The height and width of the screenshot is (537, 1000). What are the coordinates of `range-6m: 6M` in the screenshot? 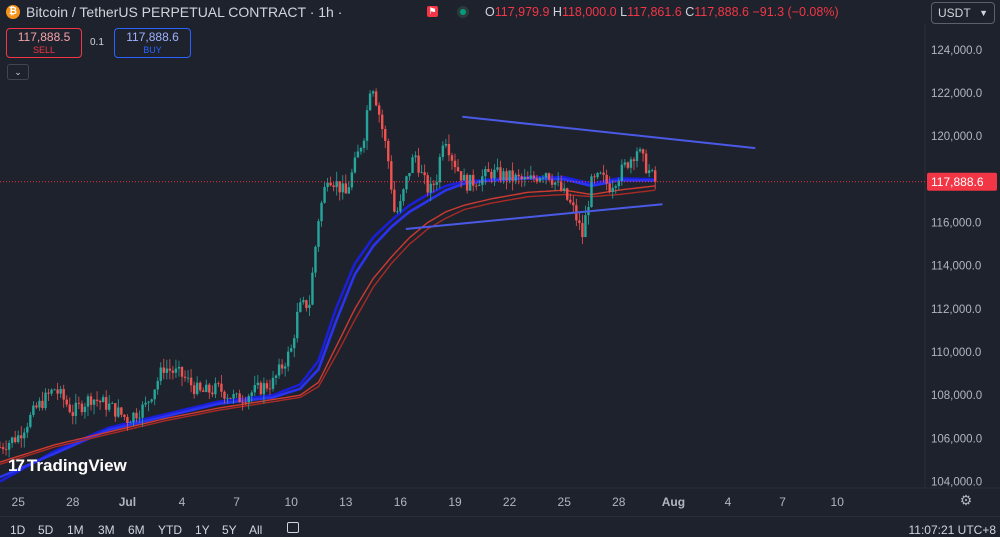 It's located at (136, 530).